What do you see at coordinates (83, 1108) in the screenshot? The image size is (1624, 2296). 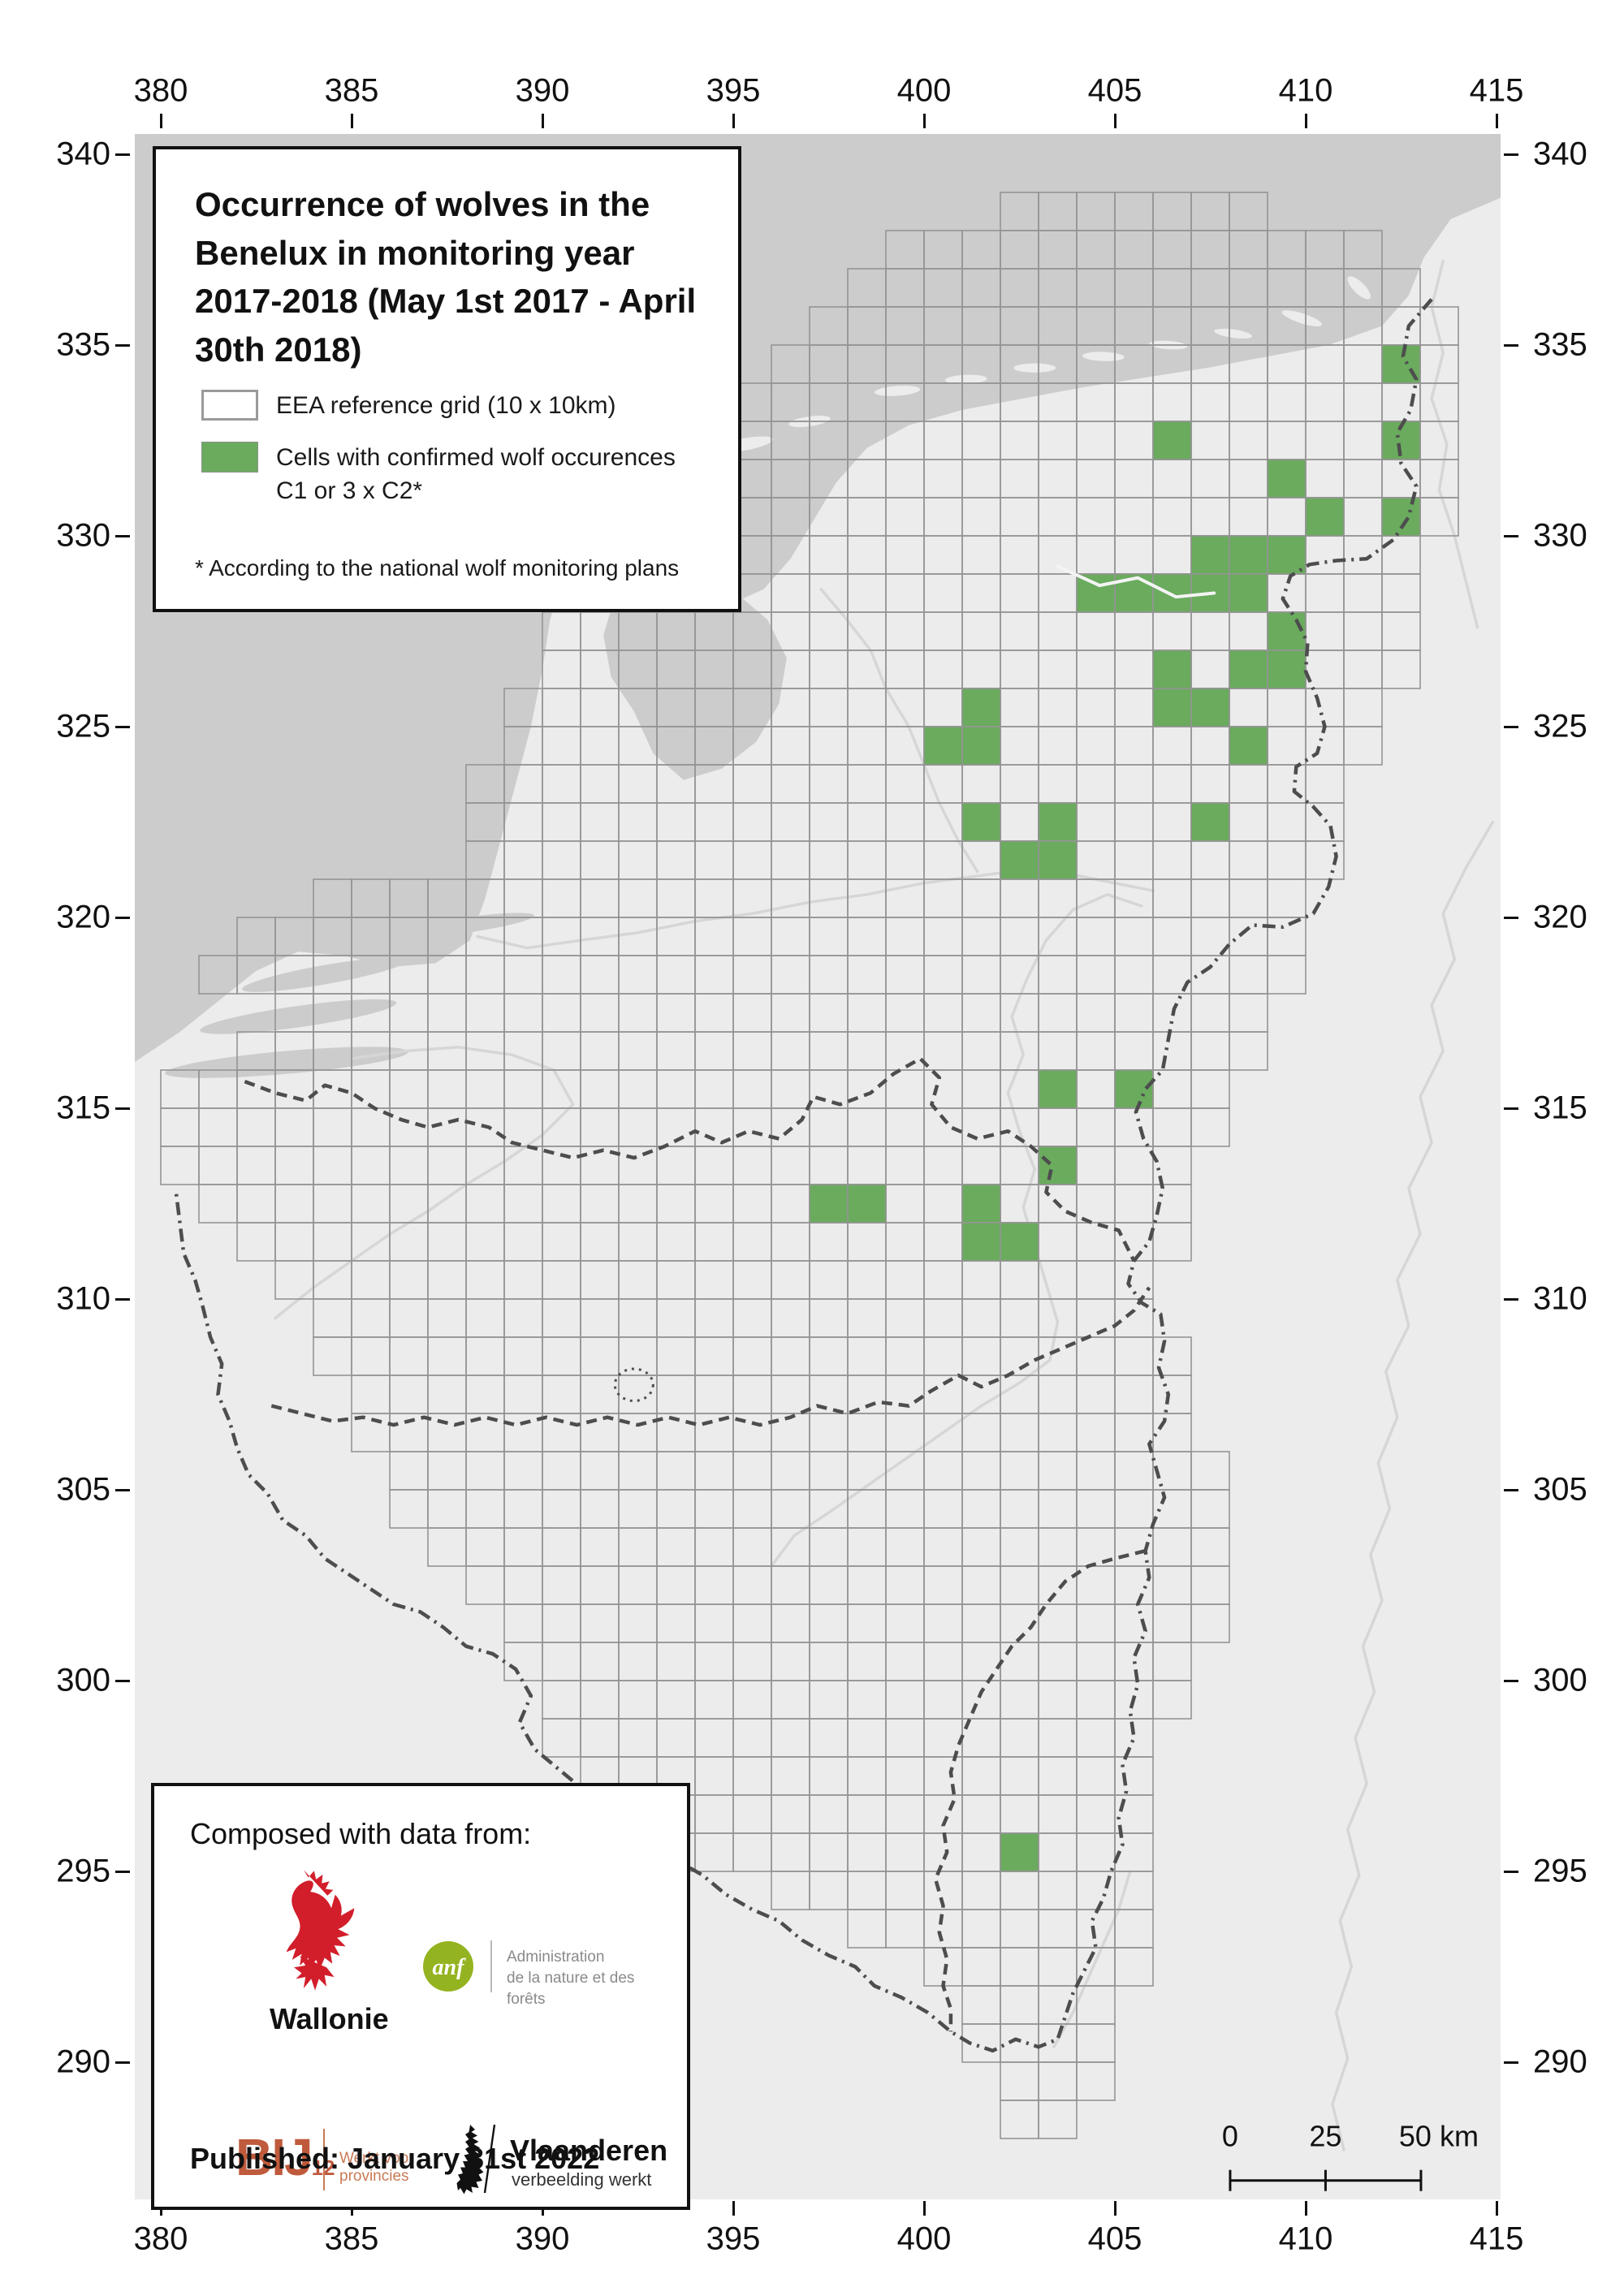 I see `y-axis-label-left: 315` at bounding box center [83, 1108].